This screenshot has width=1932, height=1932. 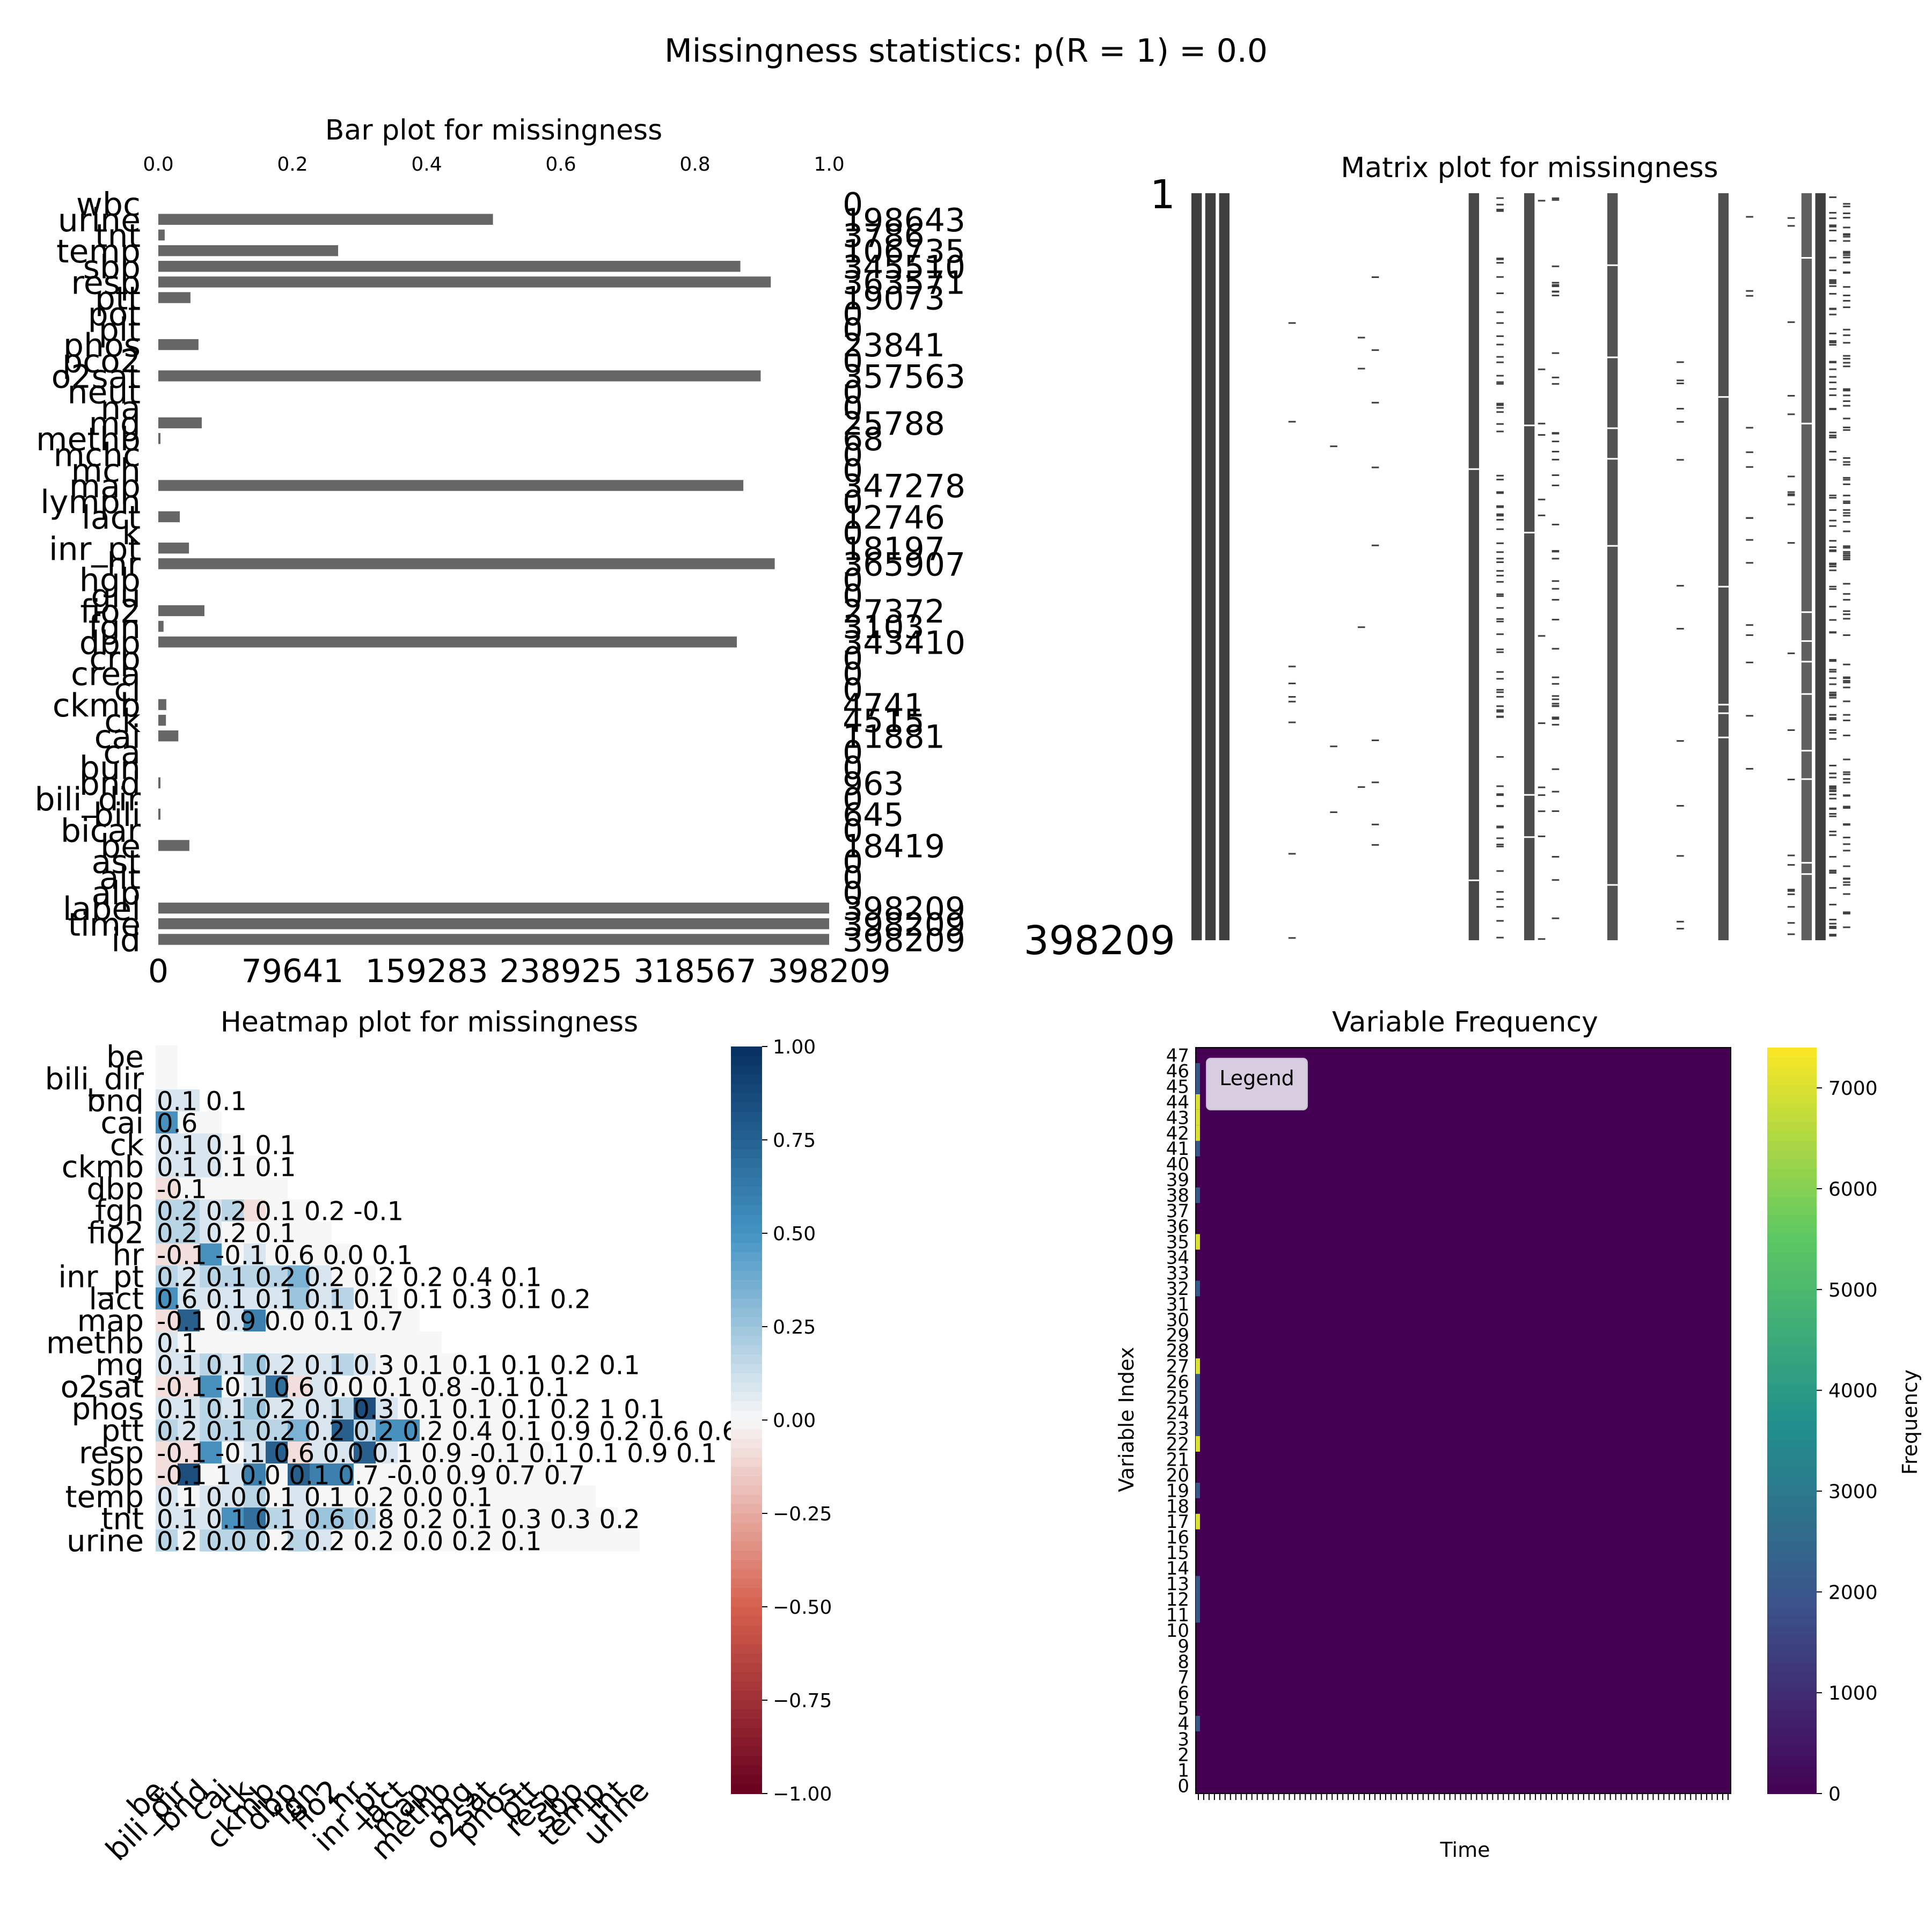 I want to click on frequency-y-tick-label: 41, so click(x=1177, y=1149).